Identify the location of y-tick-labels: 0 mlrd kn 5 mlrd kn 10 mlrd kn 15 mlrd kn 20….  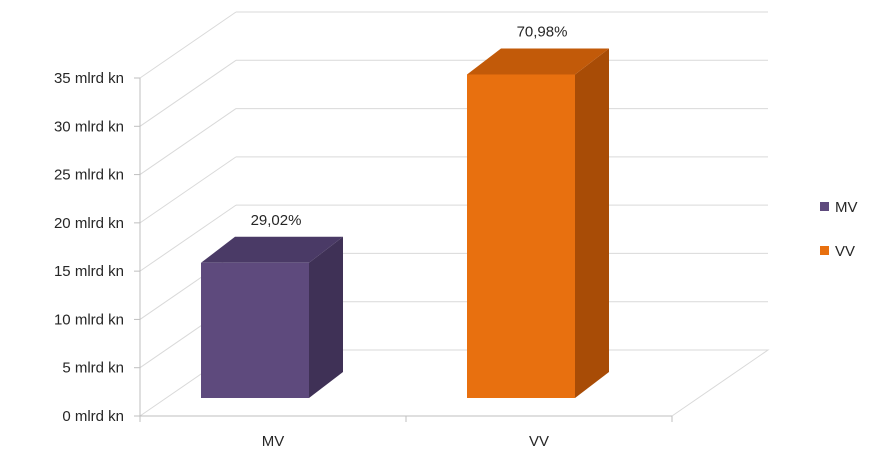
(89, 247).